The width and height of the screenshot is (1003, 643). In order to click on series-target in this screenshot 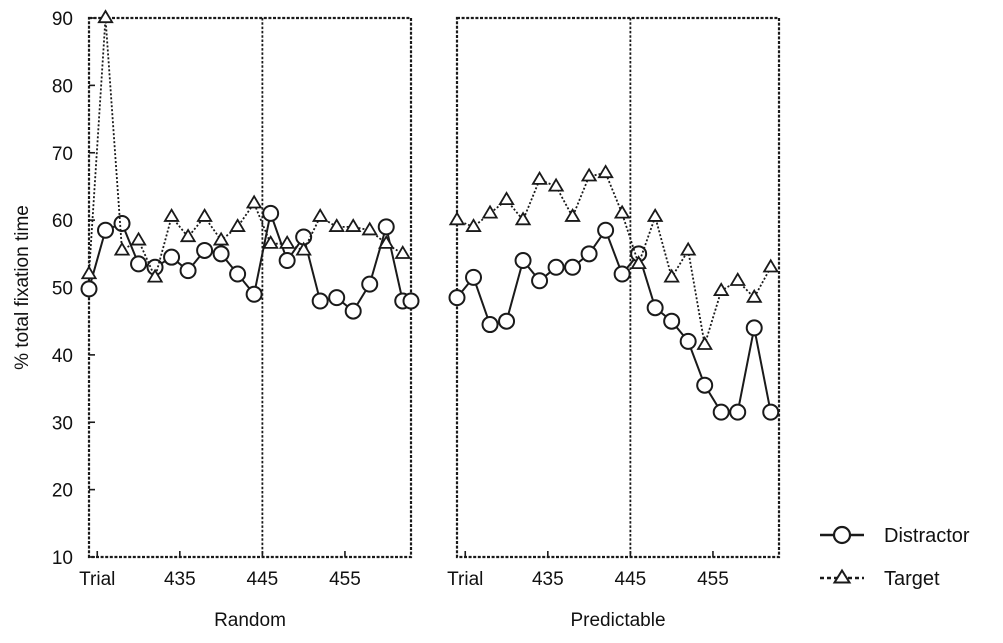, I will do `click(613, 257)`.